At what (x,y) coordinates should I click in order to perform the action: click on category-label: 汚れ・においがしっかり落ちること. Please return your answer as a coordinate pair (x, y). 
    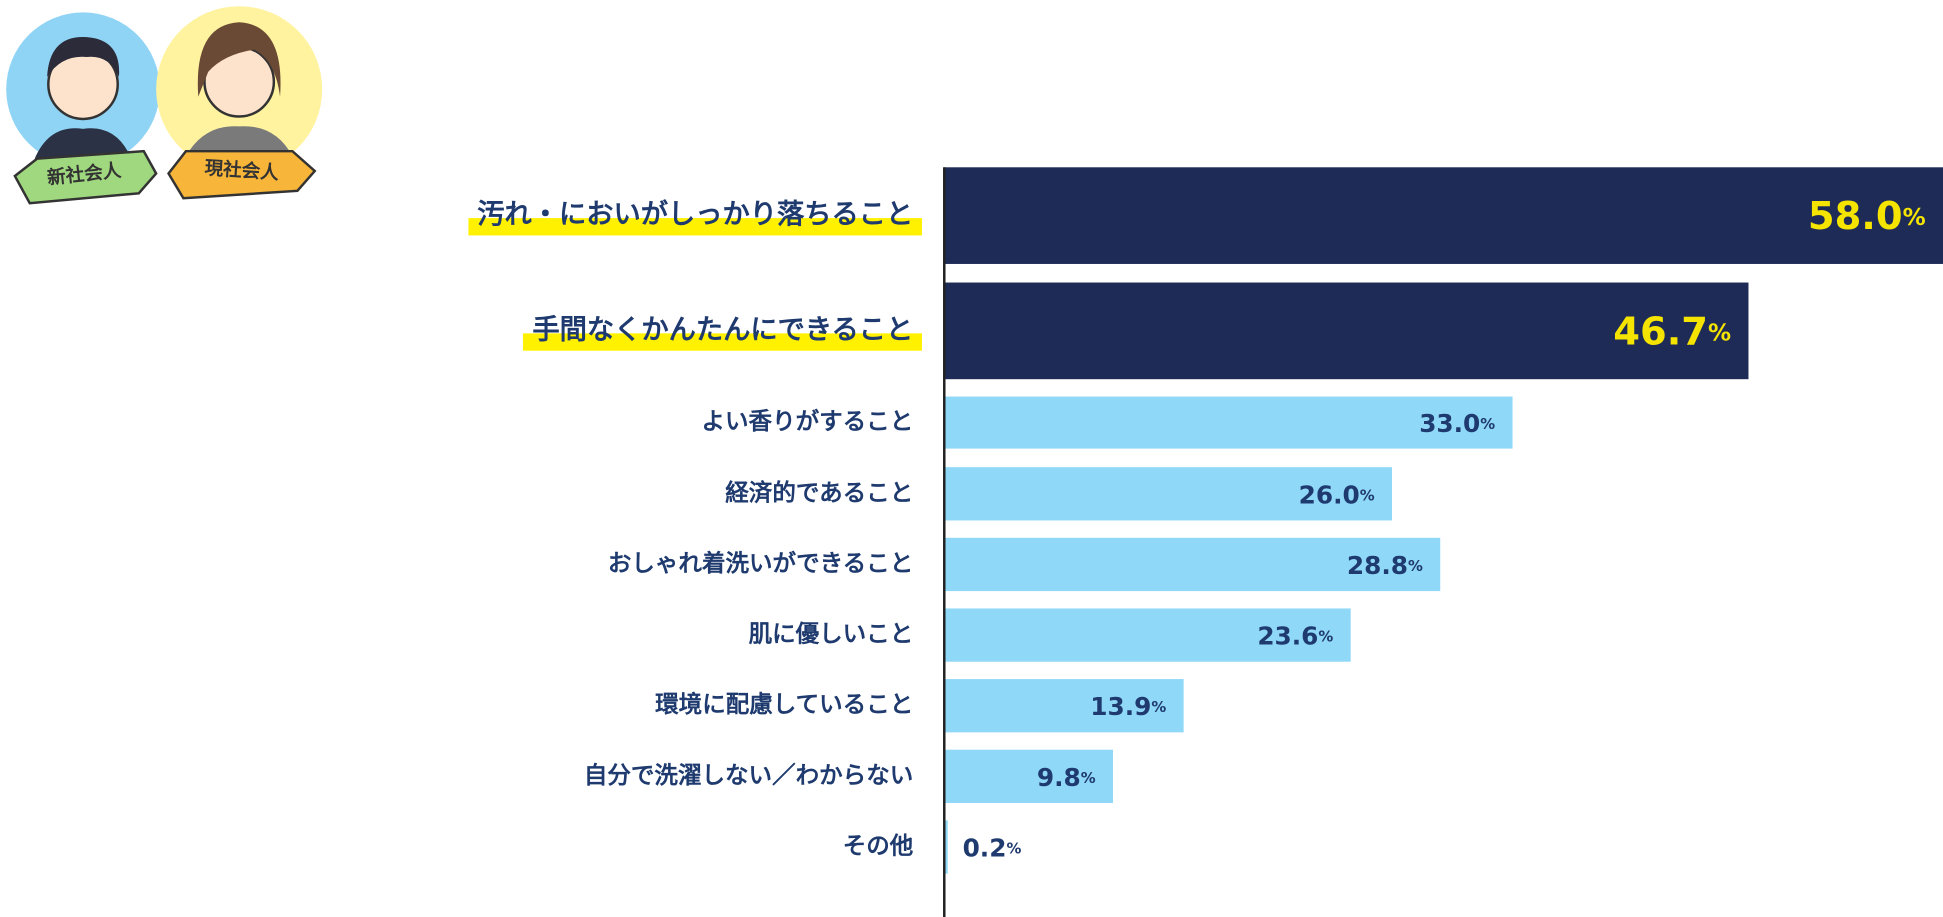
    Looking at the image, I should click on (695, 214).